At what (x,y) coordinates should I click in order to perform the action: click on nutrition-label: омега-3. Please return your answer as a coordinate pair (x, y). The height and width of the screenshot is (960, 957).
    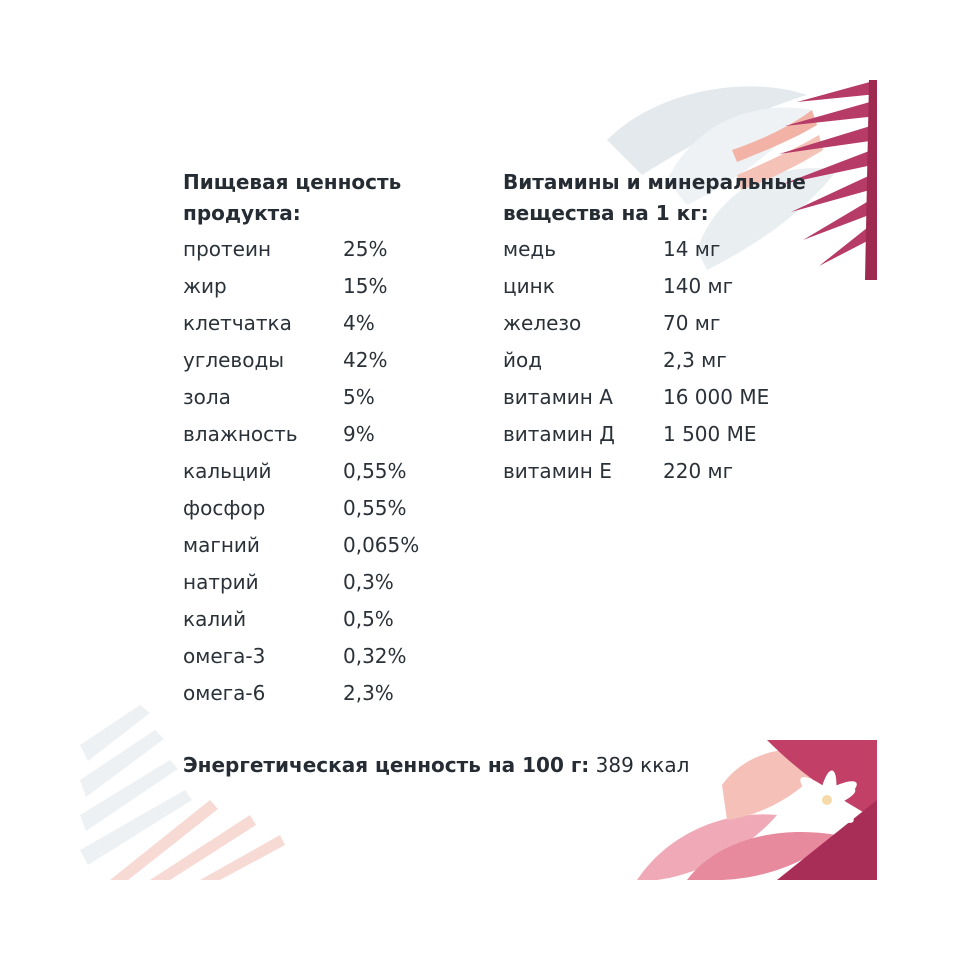
    Looking at the image, I should click on (224, 656).